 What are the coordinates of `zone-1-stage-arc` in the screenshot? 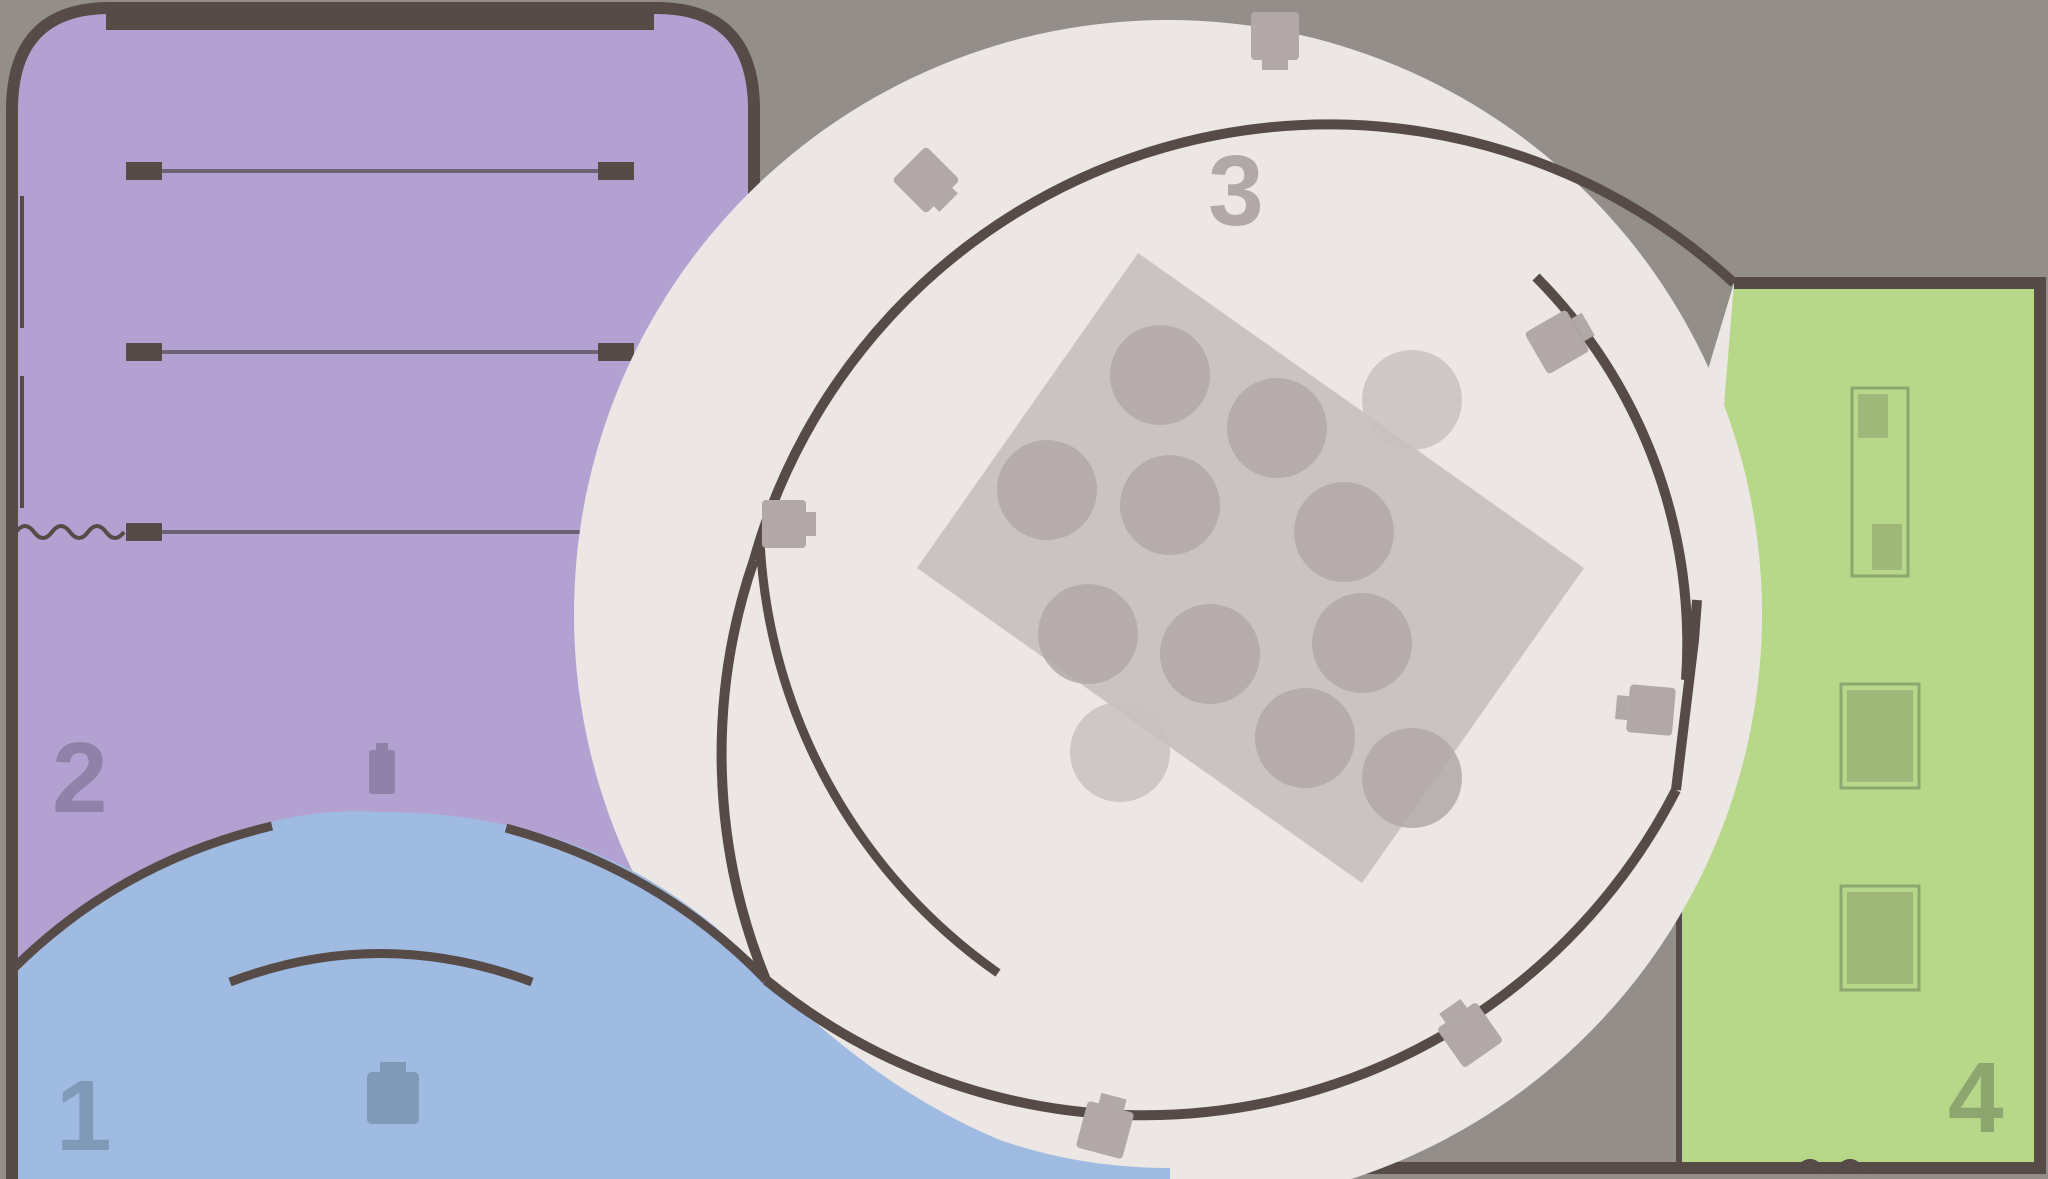 It's located at (381, 968).